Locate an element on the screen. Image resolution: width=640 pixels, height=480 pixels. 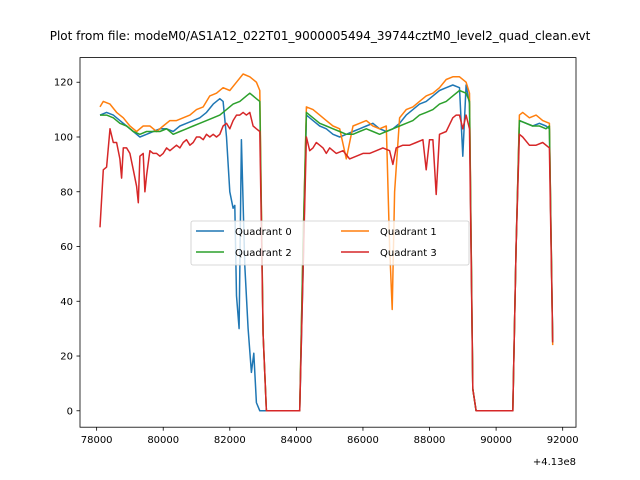
x-tick-label: 90000 is located at coordinates (496, 440).